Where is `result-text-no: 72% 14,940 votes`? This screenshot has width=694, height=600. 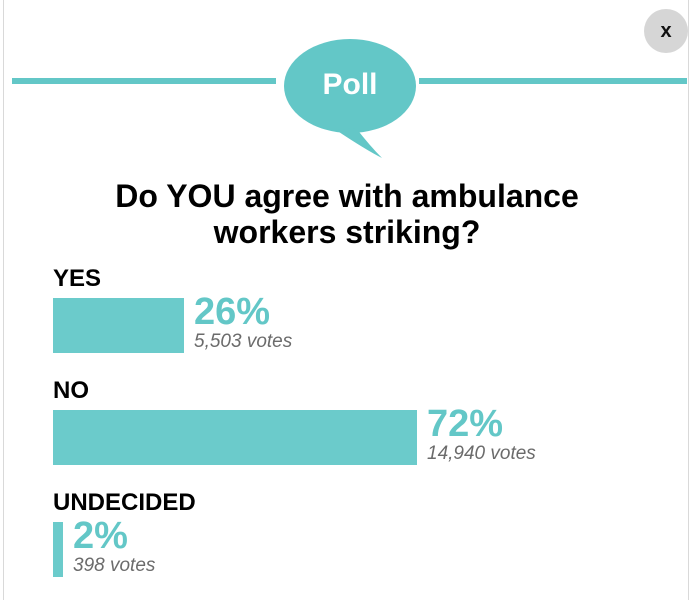 result-text-no: 72% 14,940 votes is located at coordinates (481, 434).